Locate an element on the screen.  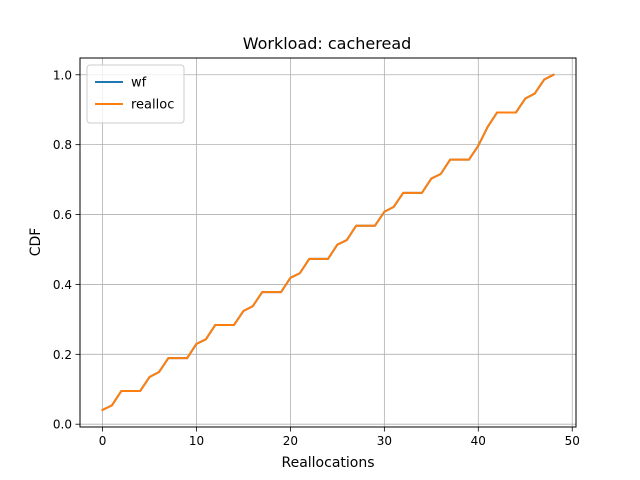
y-tick-label: 0.4 is located at coordinates (62, 285).